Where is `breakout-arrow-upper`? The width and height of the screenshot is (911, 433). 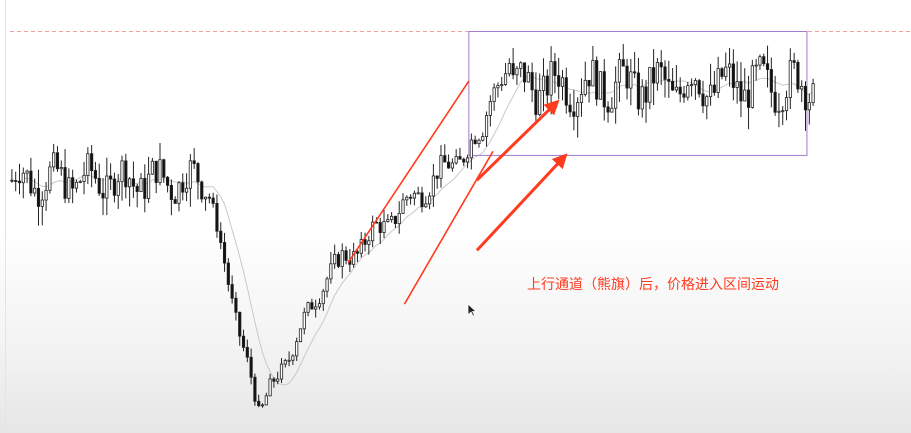
breakout-arrow-upper is located at coordinates (517, 140).